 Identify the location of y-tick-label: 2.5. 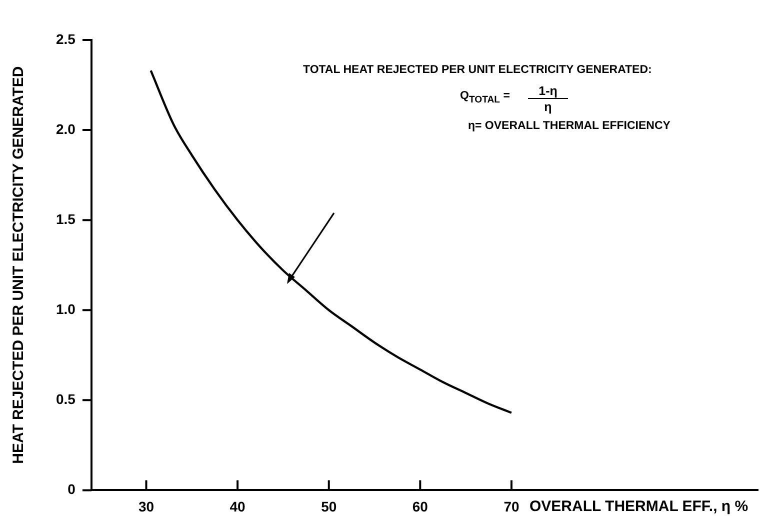
(66, 38).